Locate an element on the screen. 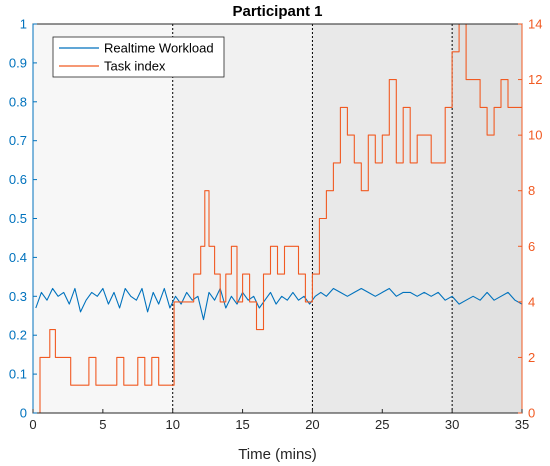  legend-label-realtime-workload: Realtime Workload is located at coordinates (159, 48).